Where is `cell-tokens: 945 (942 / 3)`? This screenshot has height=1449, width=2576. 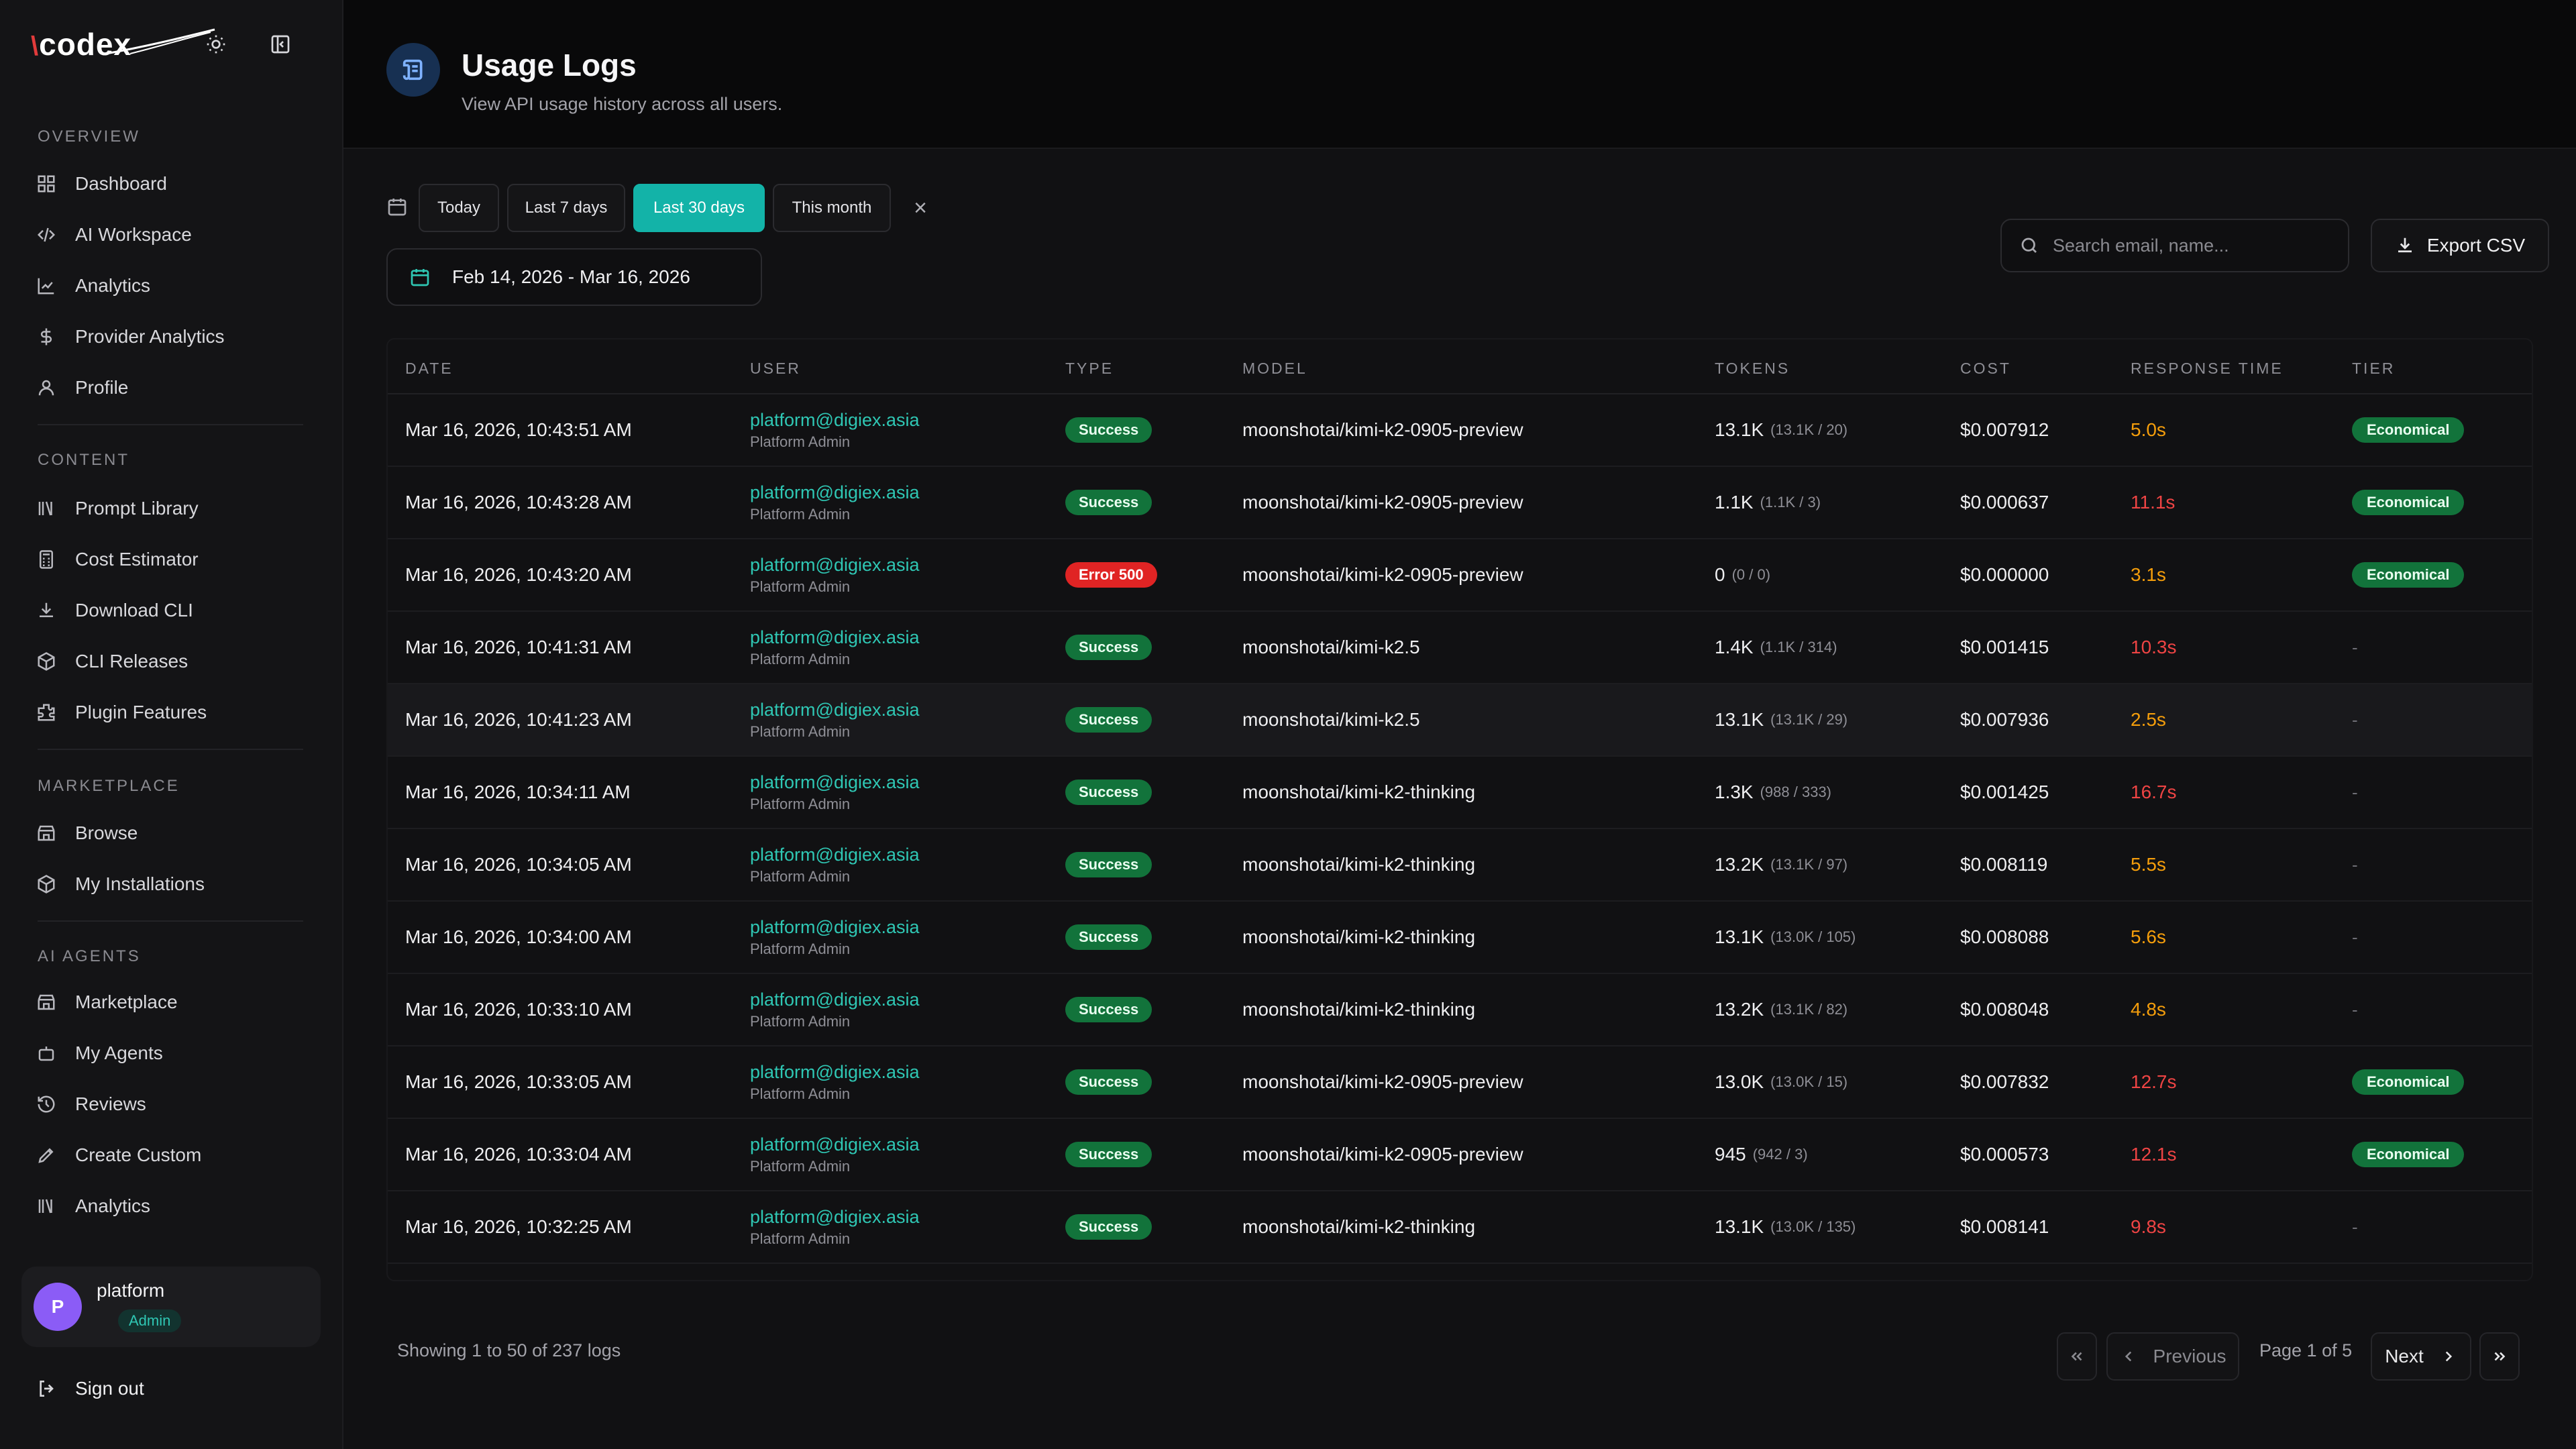
cell-tokens: 945 (942 / 3) is located at coordinates (1761, 1154).